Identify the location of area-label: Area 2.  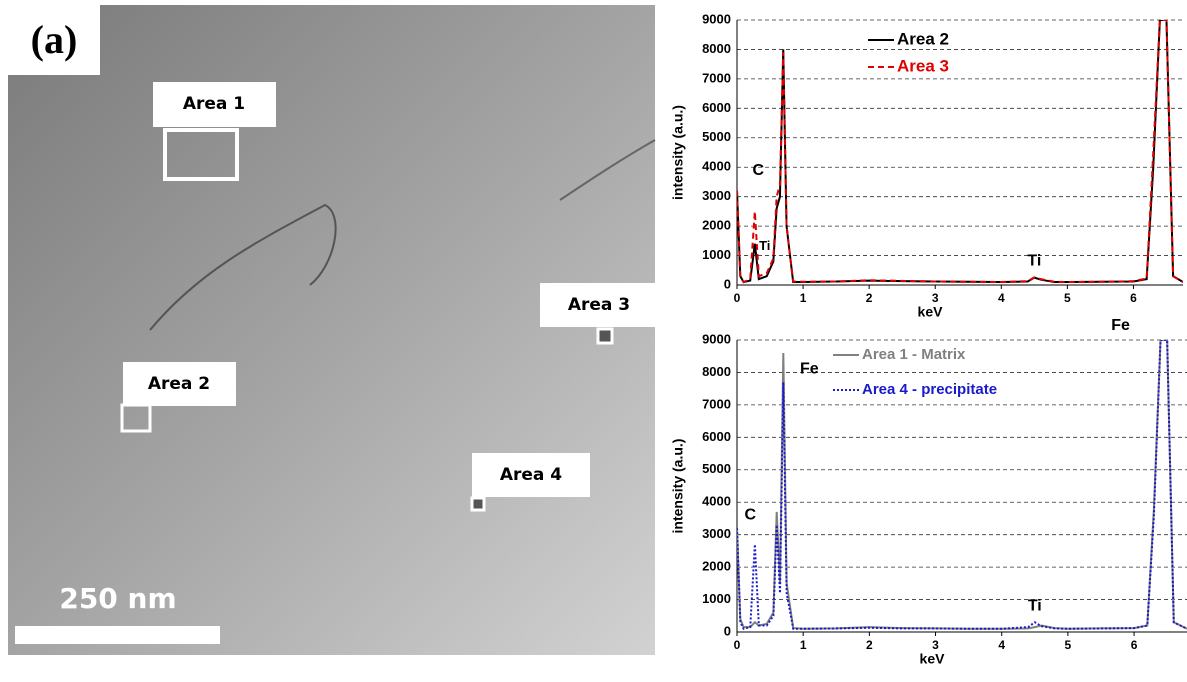
(179, 384).